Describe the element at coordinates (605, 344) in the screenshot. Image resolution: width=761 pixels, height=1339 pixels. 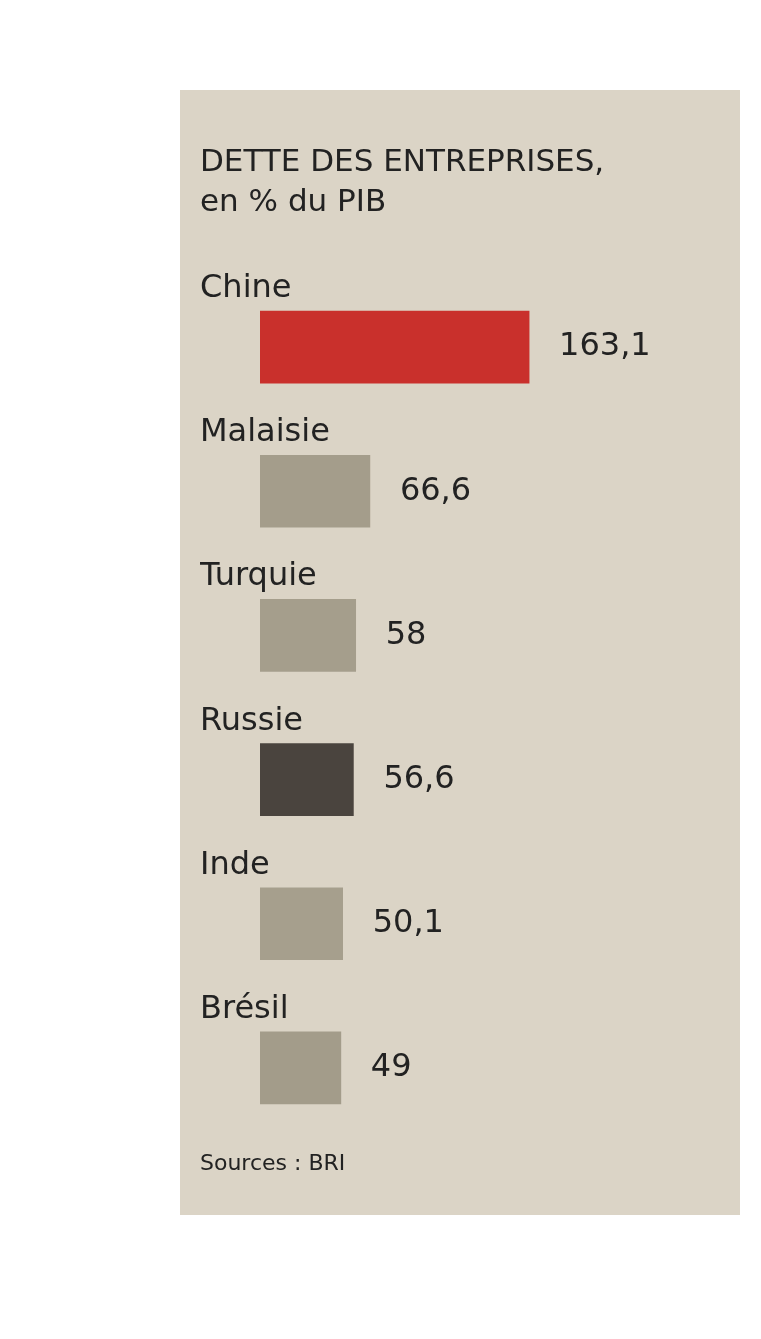
I see `data-label: 163,1` at that location.